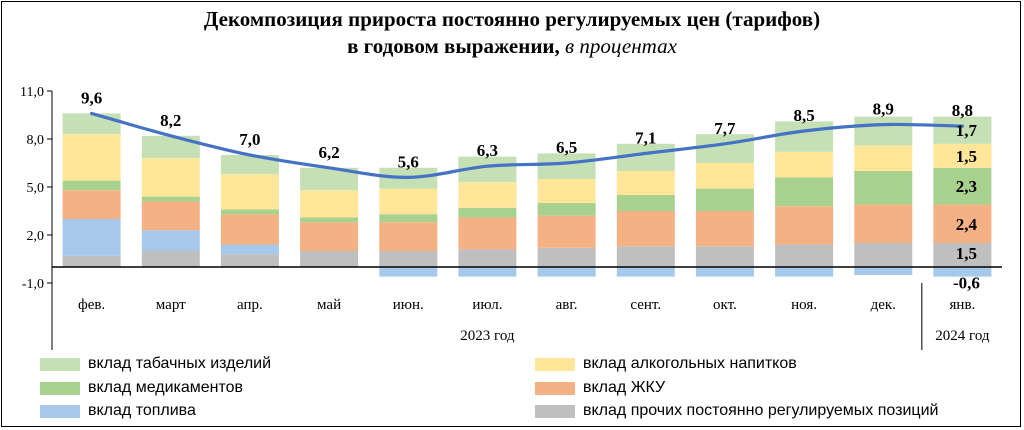 Image resolution: width=1024 pixels, height=430 pixels. I want to click on x-tick-label: июл., so click(487, 305).